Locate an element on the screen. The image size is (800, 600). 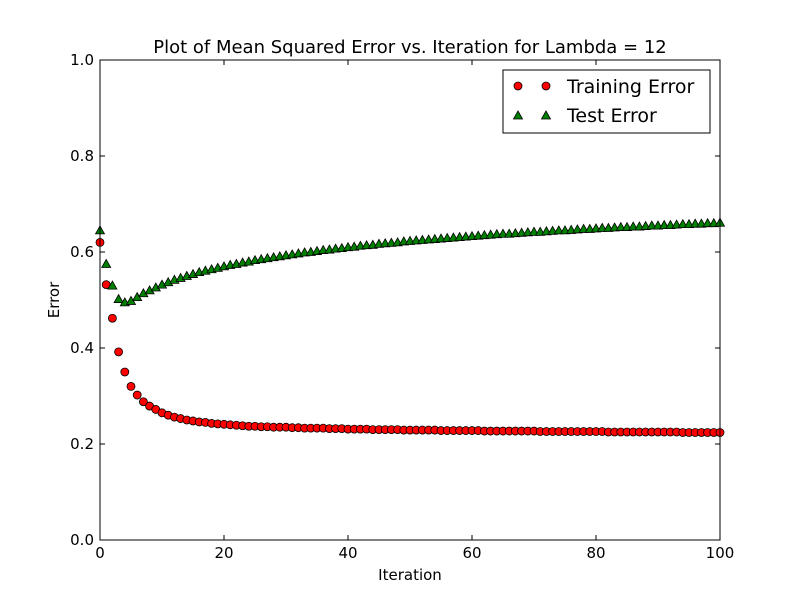
legend-box is located at coordinates (606, 101).